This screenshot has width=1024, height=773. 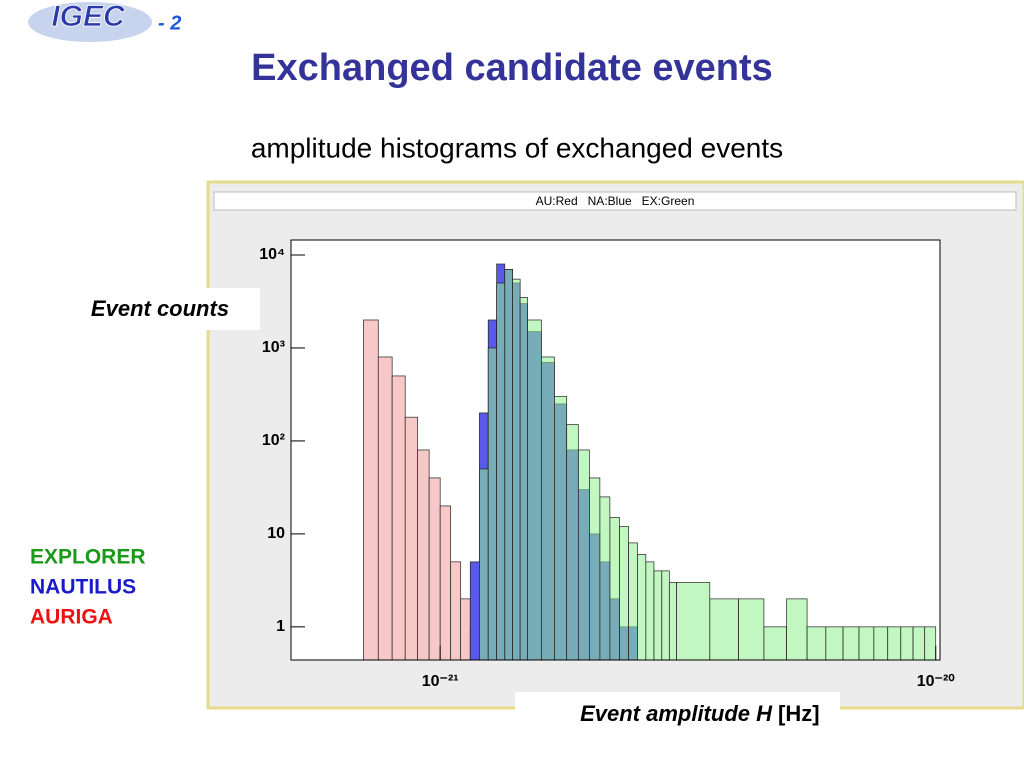 What do you see at coordinates (273, 347) in the screenshot?
I see `y-tick-label: 10³` at bounding box center [273, 347].